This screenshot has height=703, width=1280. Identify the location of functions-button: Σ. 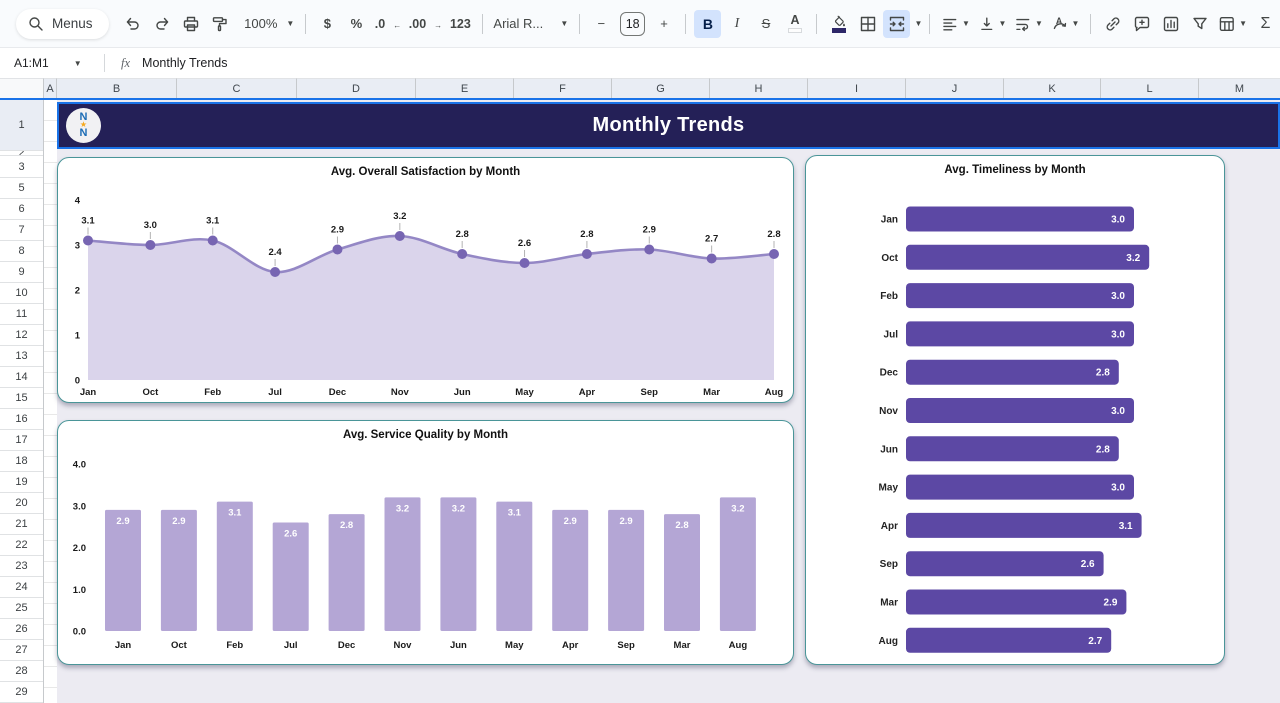
(1265, 24).